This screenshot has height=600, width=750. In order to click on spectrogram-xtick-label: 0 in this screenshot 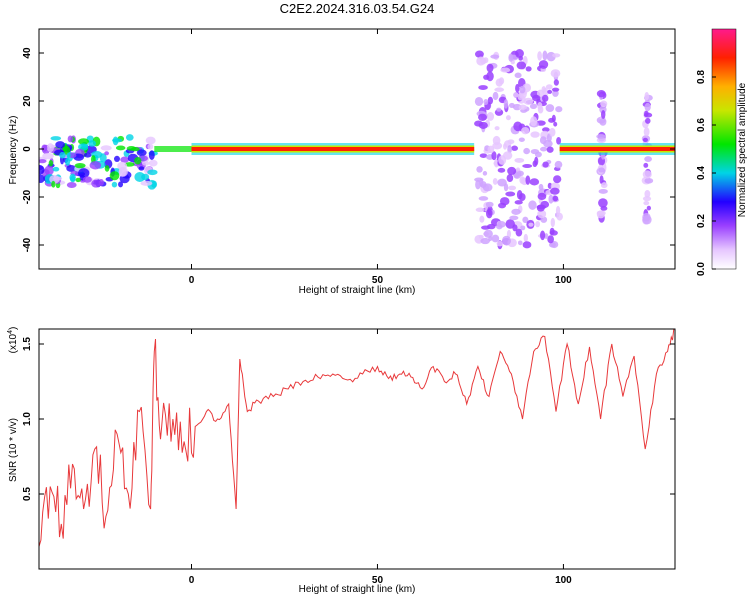, I will do `click(192, 280)`.